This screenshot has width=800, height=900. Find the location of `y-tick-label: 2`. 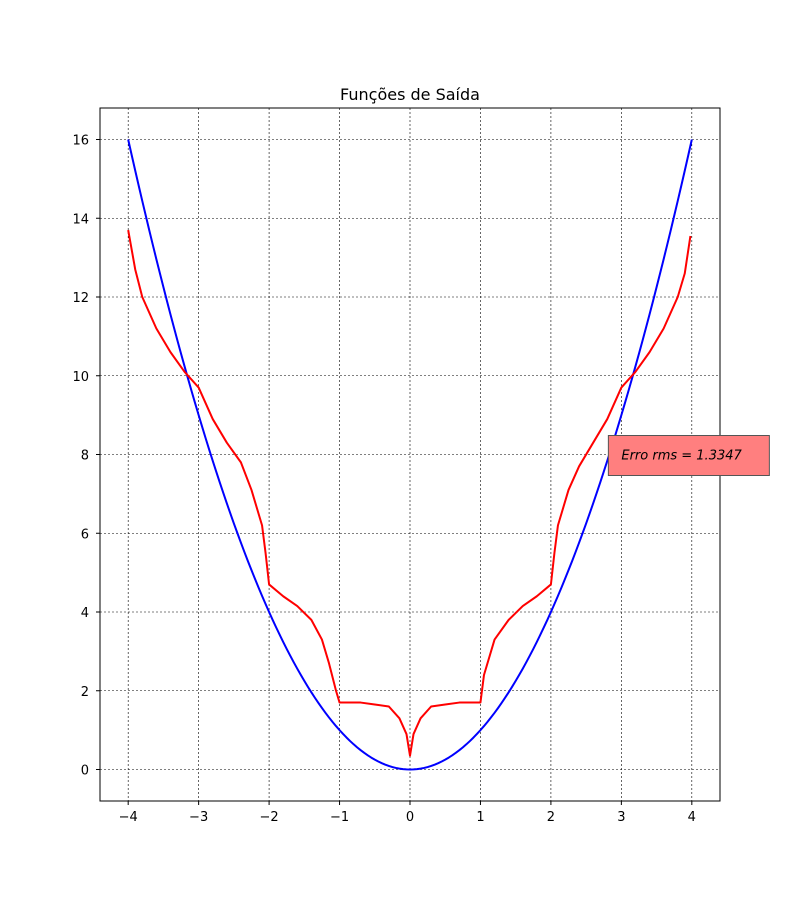

y-tick-label: 2 is located at coordinates (85, 692).